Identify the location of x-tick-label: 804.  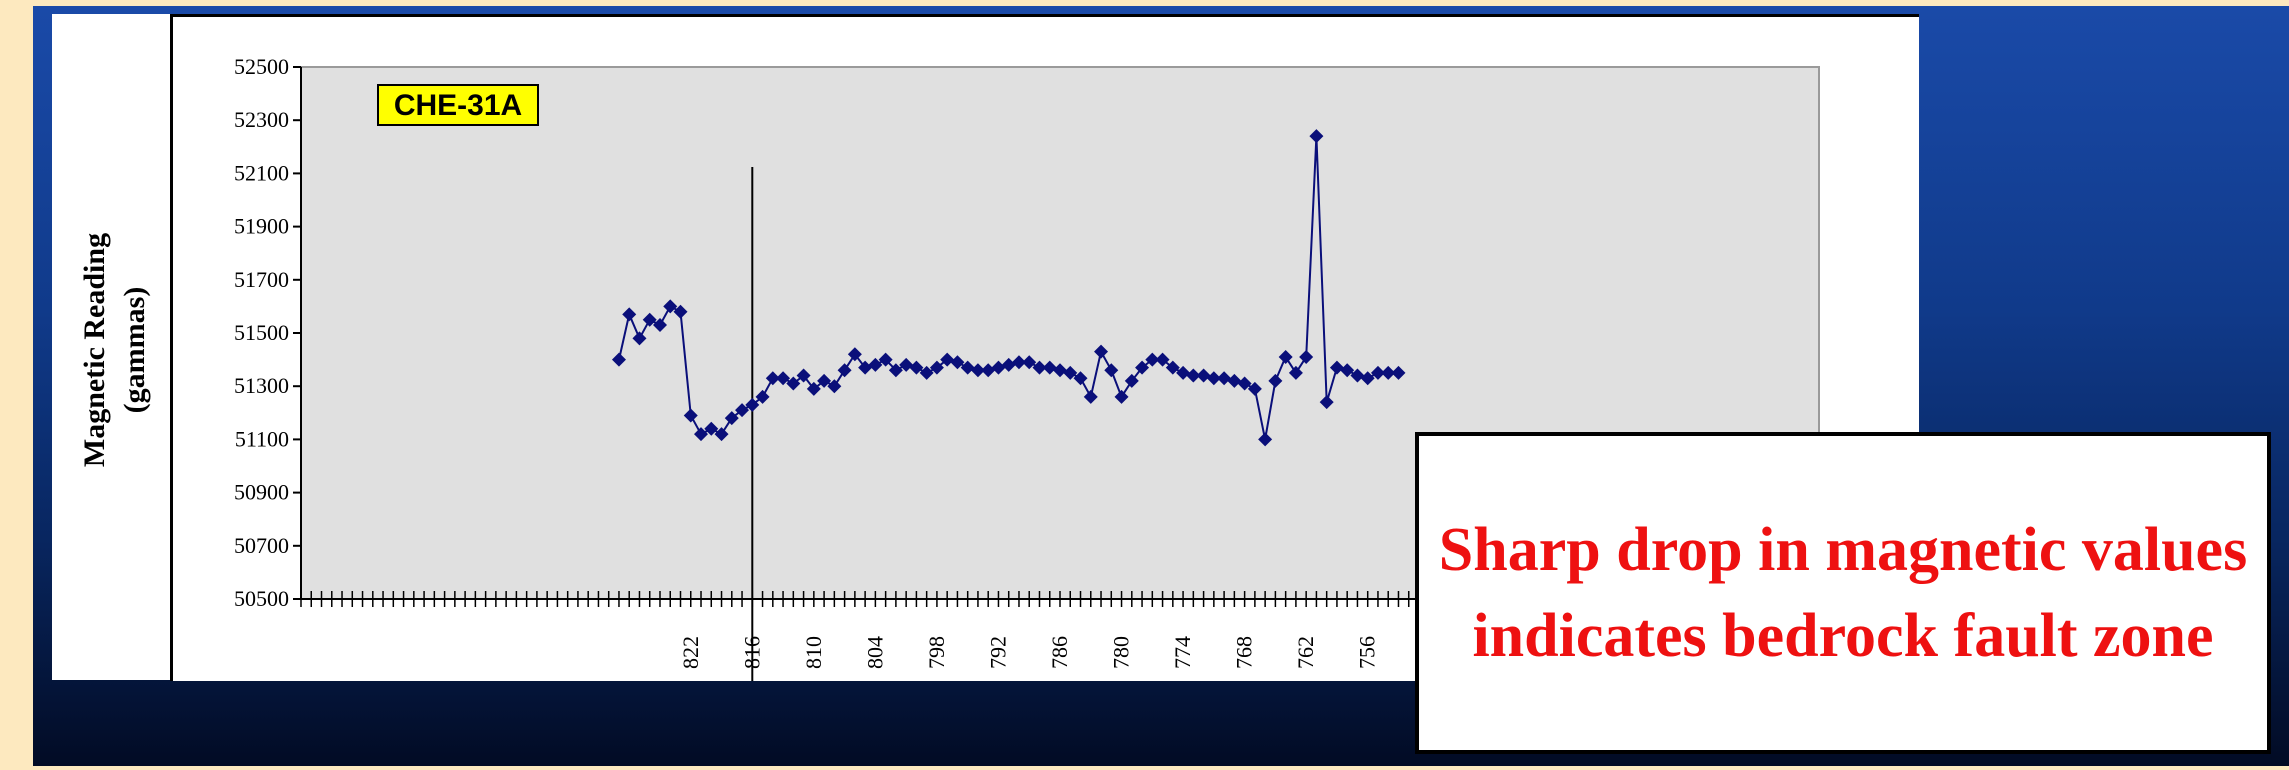
(874, 652).